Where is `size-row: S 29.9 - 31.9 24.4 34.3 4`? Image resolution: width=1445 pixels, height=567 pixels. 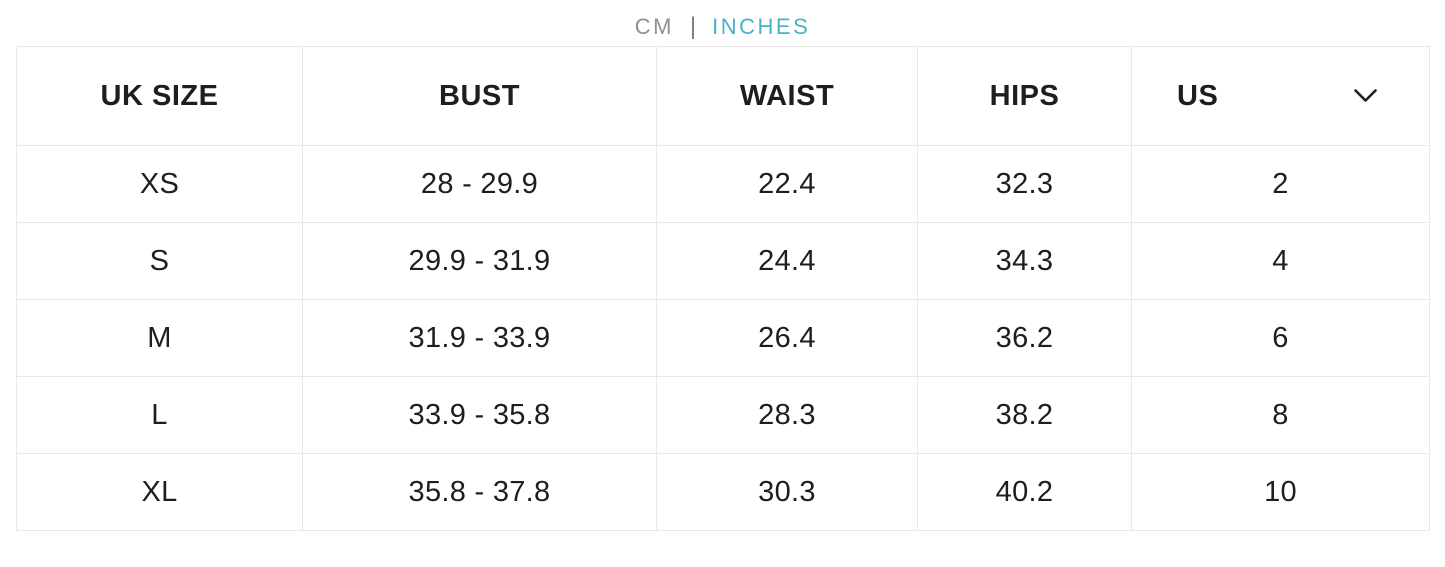 size-row: S 29.9 - 31.9 24.4 34.3 4 is located at coordinates (723, 261).